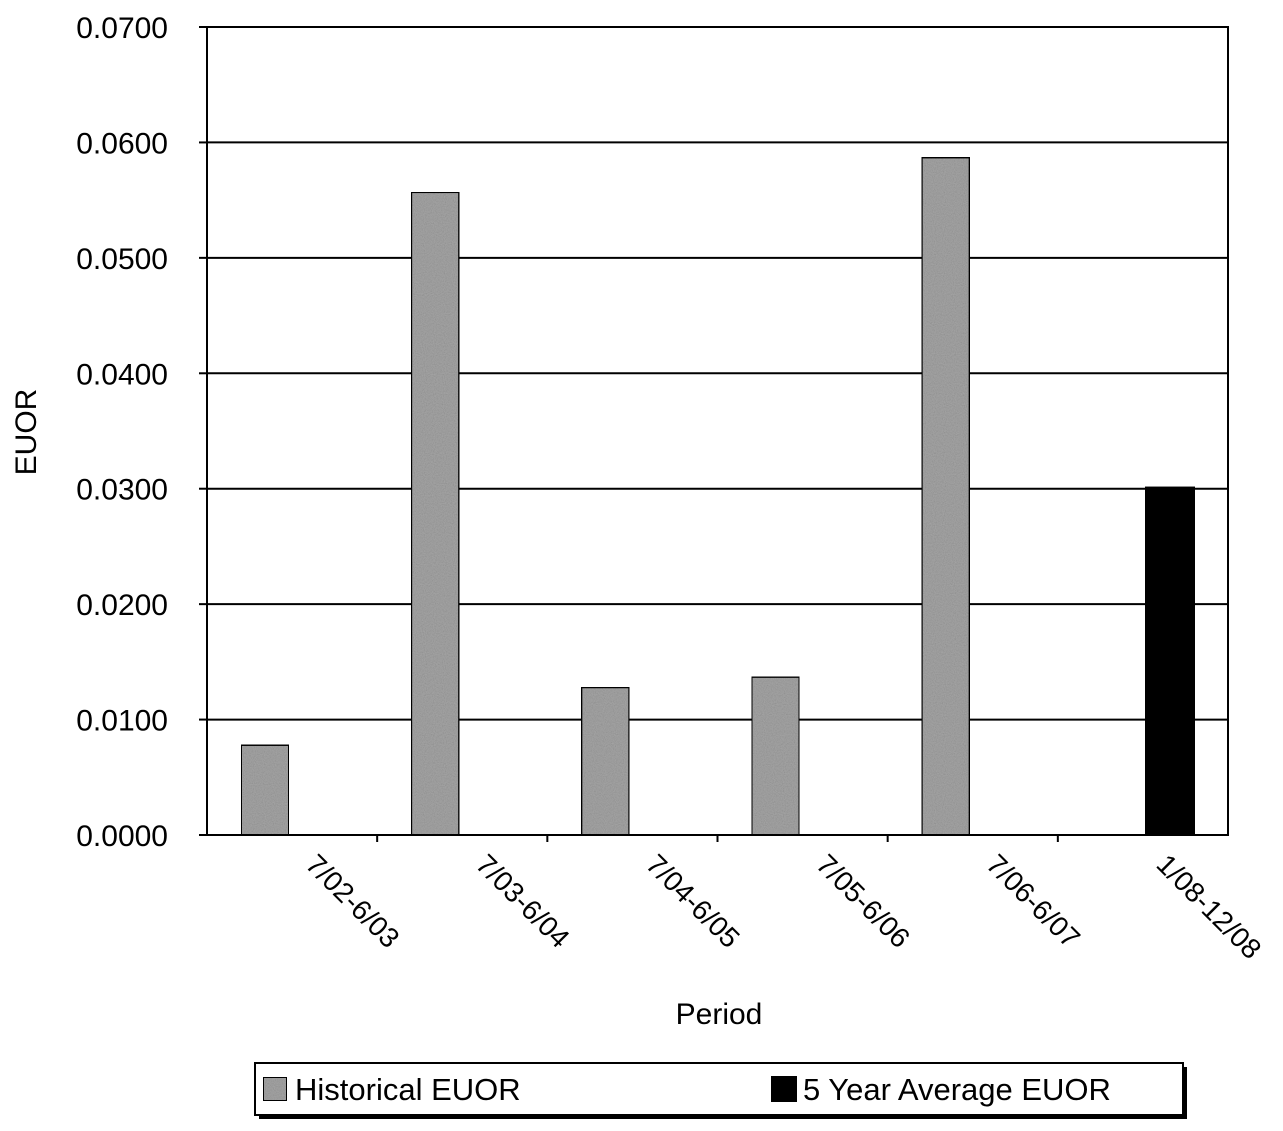 The width and height of the screenshot is (1283, 1131). Describe the element at coordinates (122, 374) in the screenshot. I see `y-tick-label: 0.0400` at that location.